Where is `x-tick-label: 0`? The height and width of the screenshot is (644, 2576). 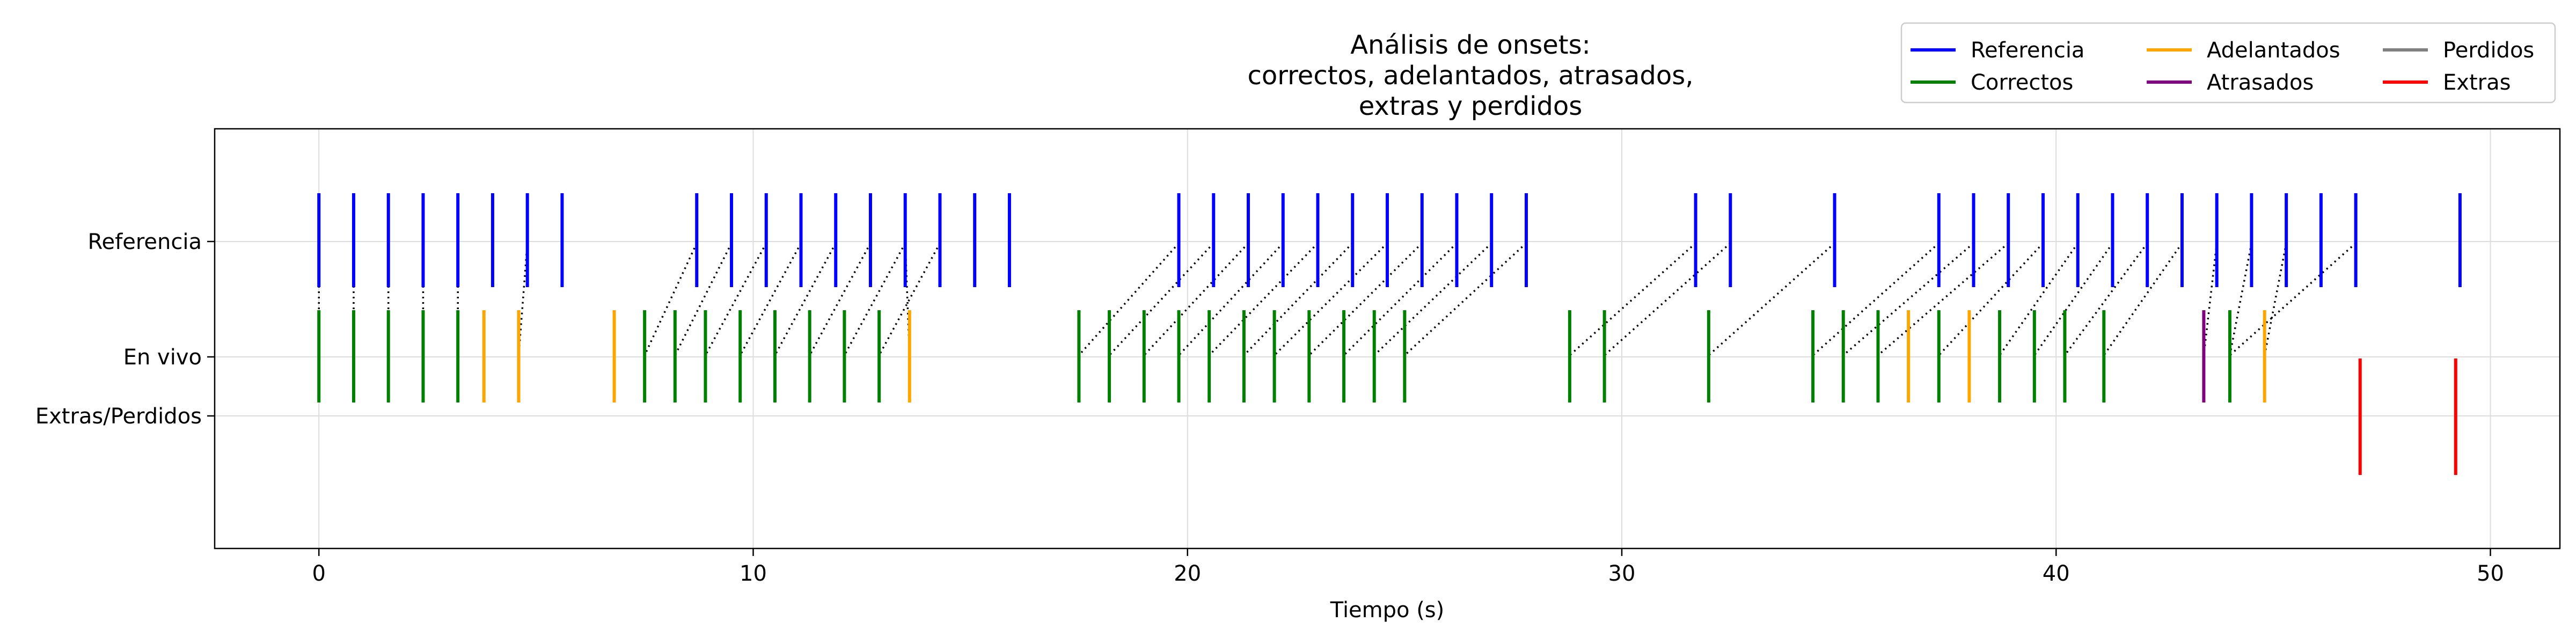 x-tick-label: 0 is located at coordinates (318, 573).